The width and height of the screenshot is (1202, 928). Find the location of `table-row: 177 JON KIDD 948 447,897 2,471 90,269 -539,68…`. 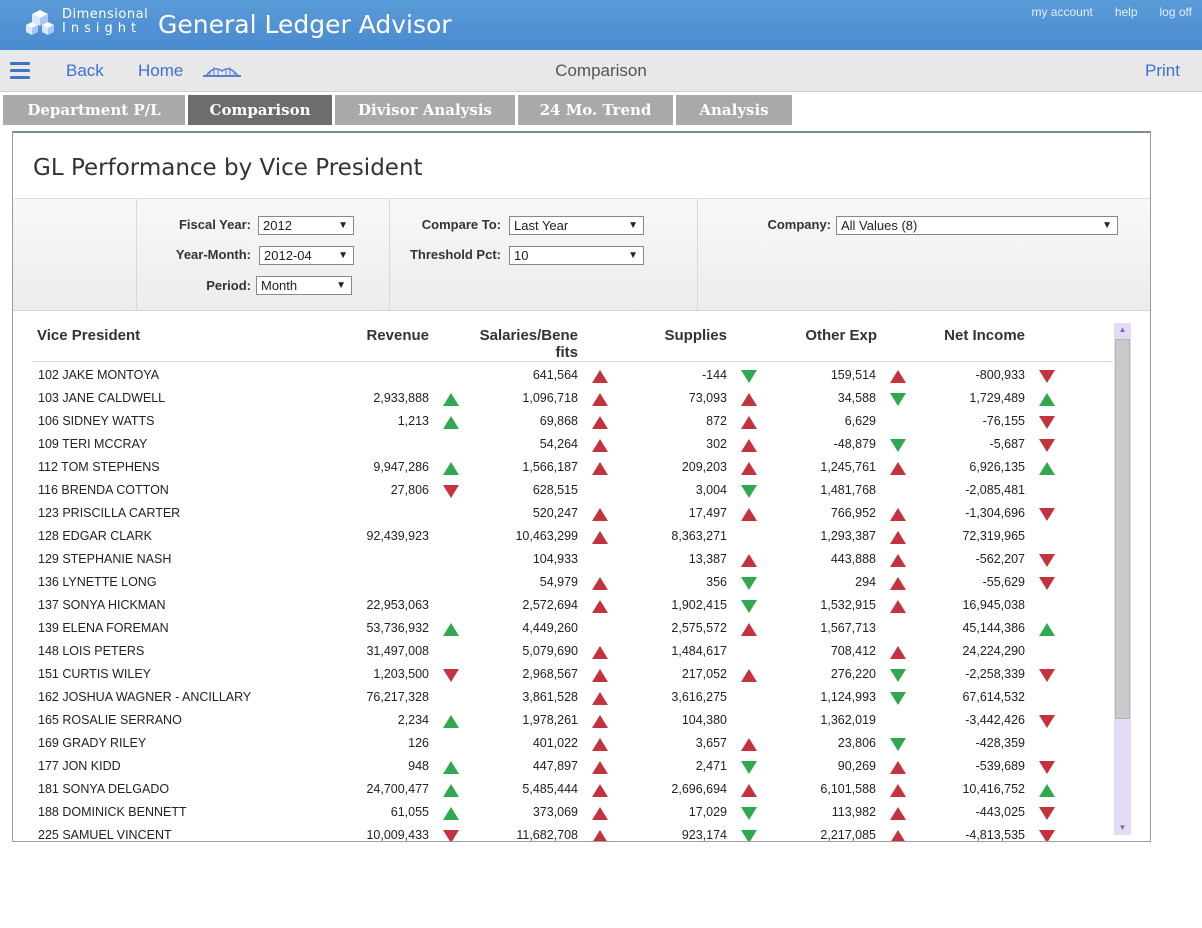

table-row: 177 JON KIDD 948 447,897 2,471 90,269 -539,68… is located at coordinates (573, 766).